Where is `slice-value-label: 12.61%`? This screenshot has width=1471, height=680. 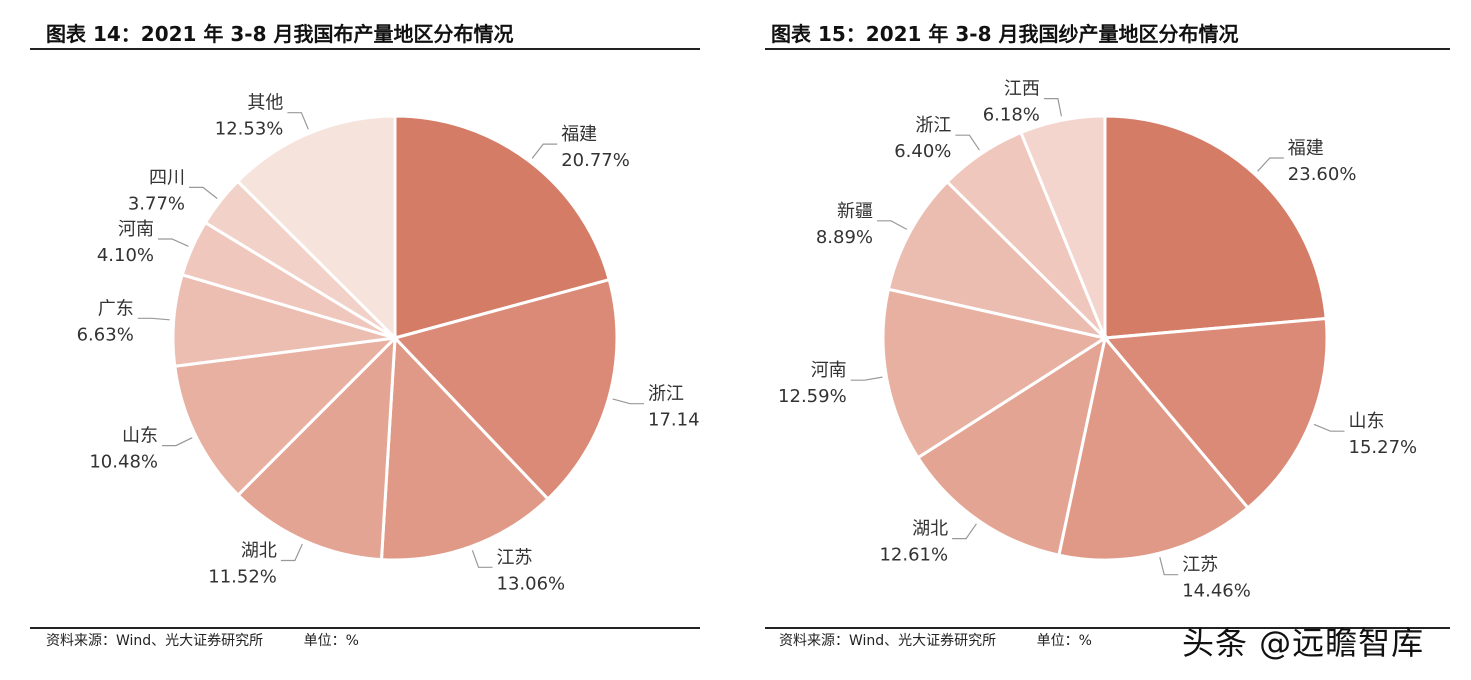
slice-value-label: 12.61% is located at coordinates (913, 555).